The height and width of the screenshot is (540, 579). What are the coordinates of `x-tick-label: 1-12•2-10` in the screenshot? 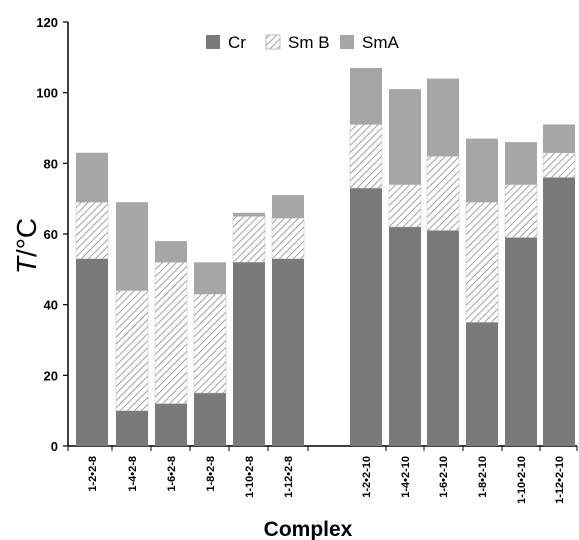 It's located at (560, 480).